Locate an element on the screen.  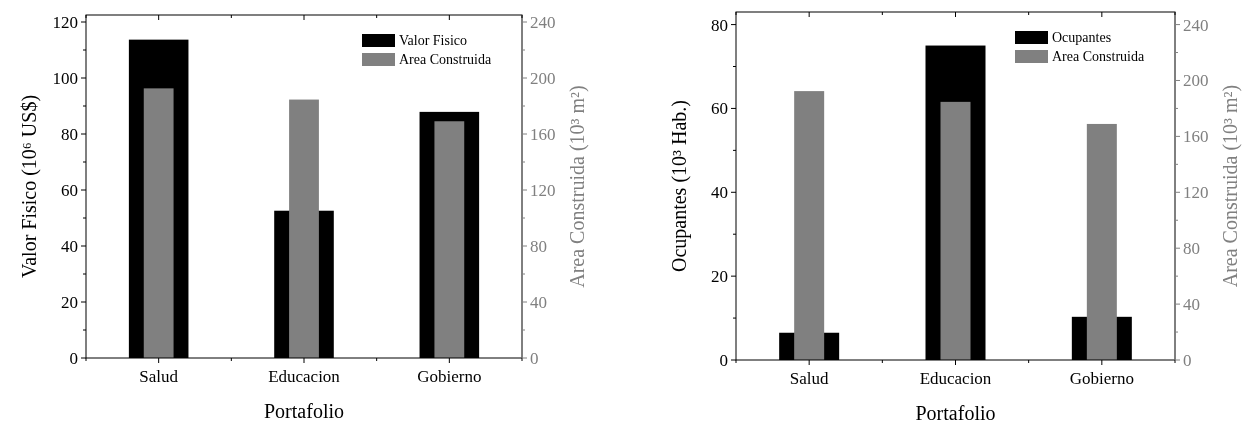
legend-label: Ocupantes is located at coordinates (1082, 37).